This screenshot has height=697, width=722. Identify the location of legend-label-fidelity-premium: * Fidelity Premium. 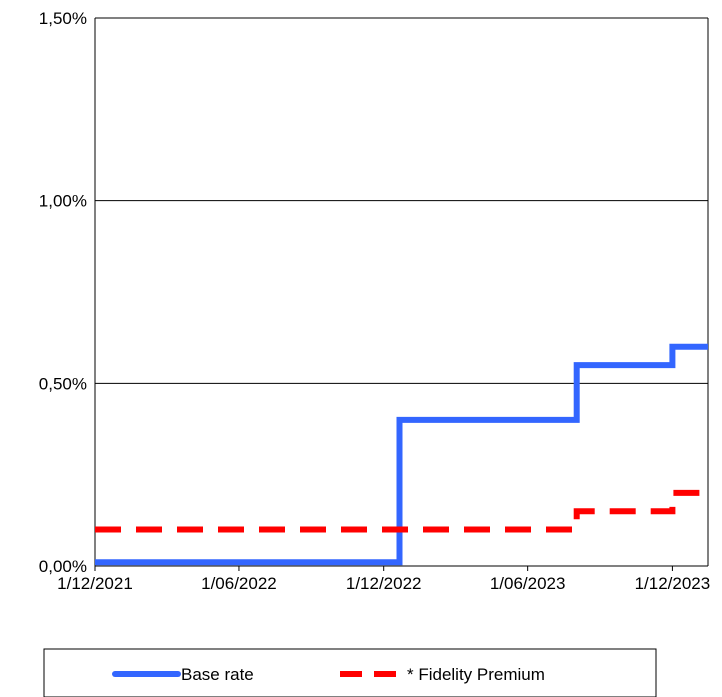
(476, 674).